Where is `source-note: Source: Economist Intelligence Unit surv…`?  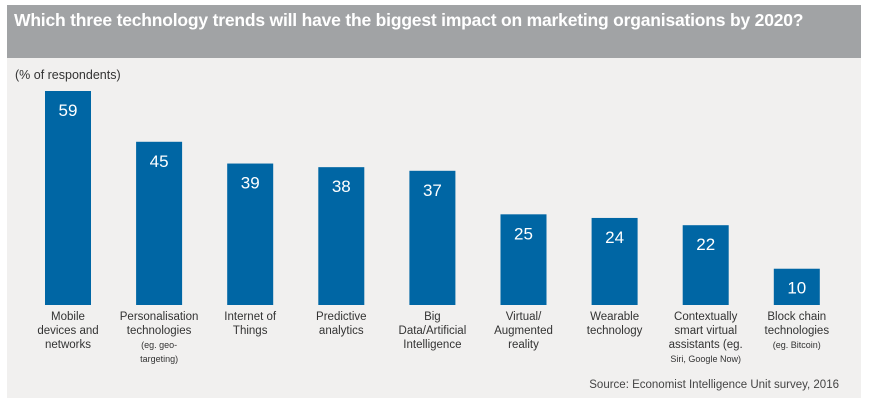
source-note: Source: Economist Intelligence Unit surv… is located at coordinates (714, 385).